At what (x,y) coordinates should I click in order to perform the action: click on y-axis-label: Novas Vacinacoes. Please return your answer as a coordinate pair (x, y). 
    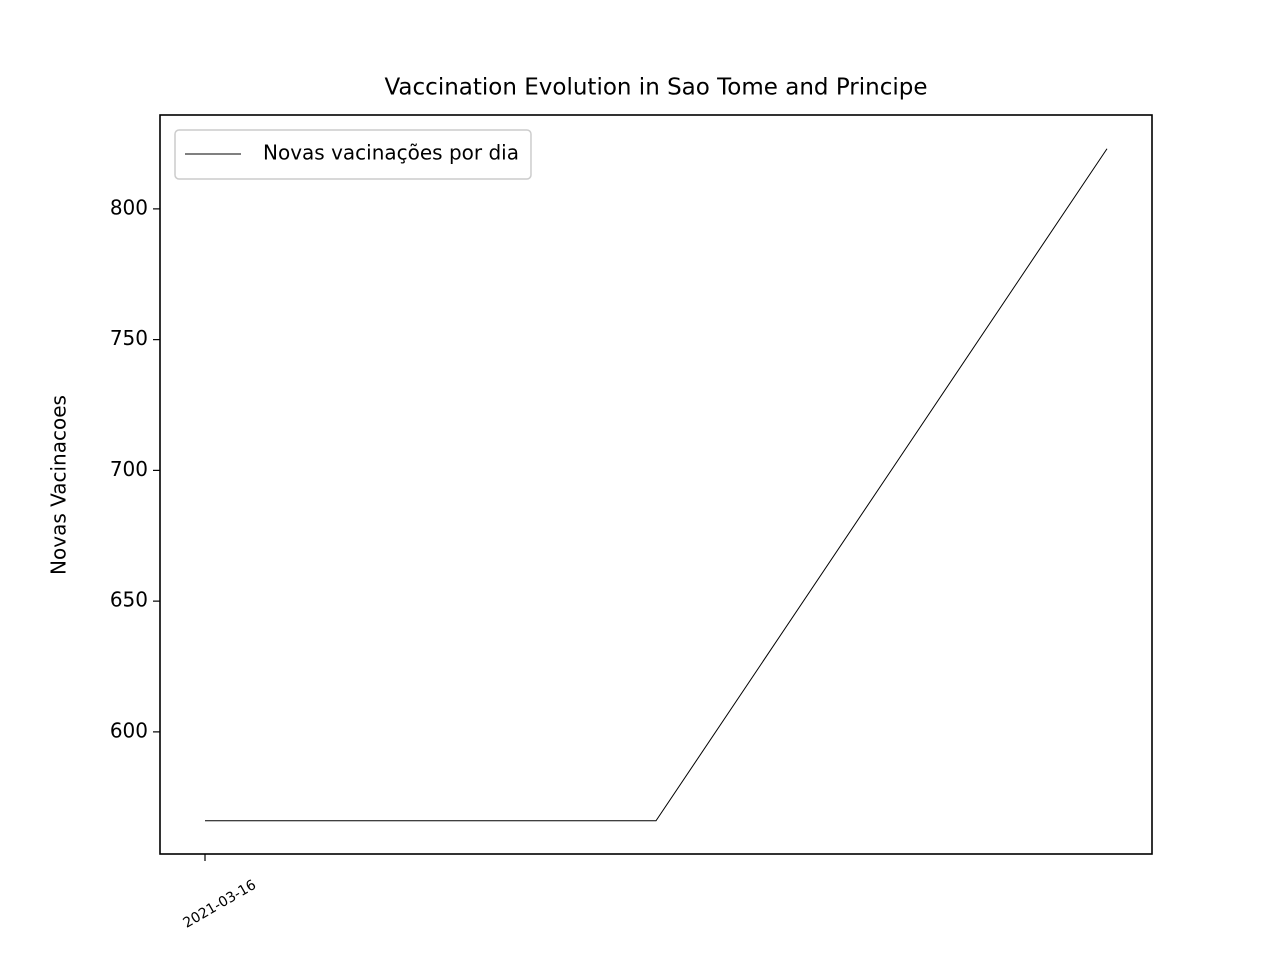
    Looking at the image, I should click on (59, 485).